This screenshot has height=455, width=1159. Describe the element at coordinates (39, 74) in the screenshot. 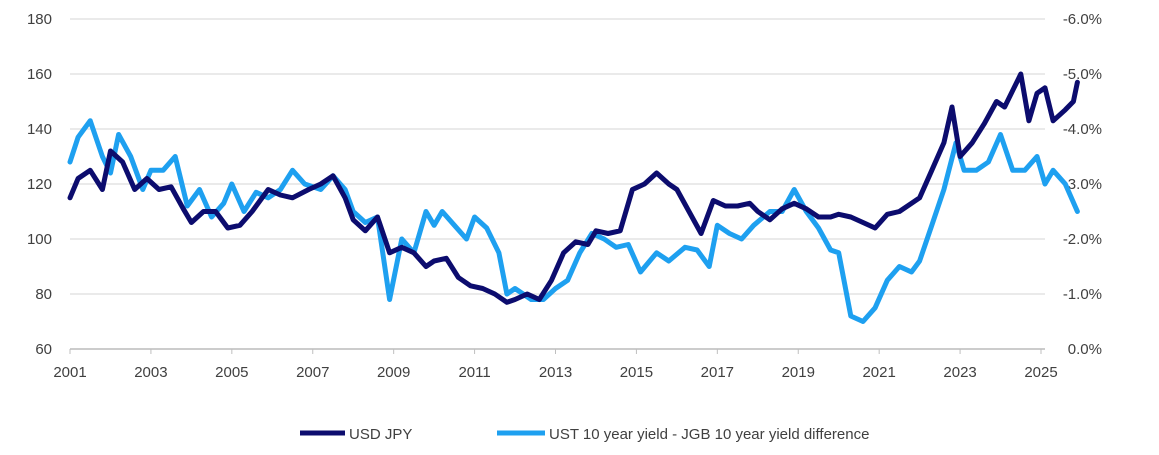

I see `y-tick-label: 160` at that location.